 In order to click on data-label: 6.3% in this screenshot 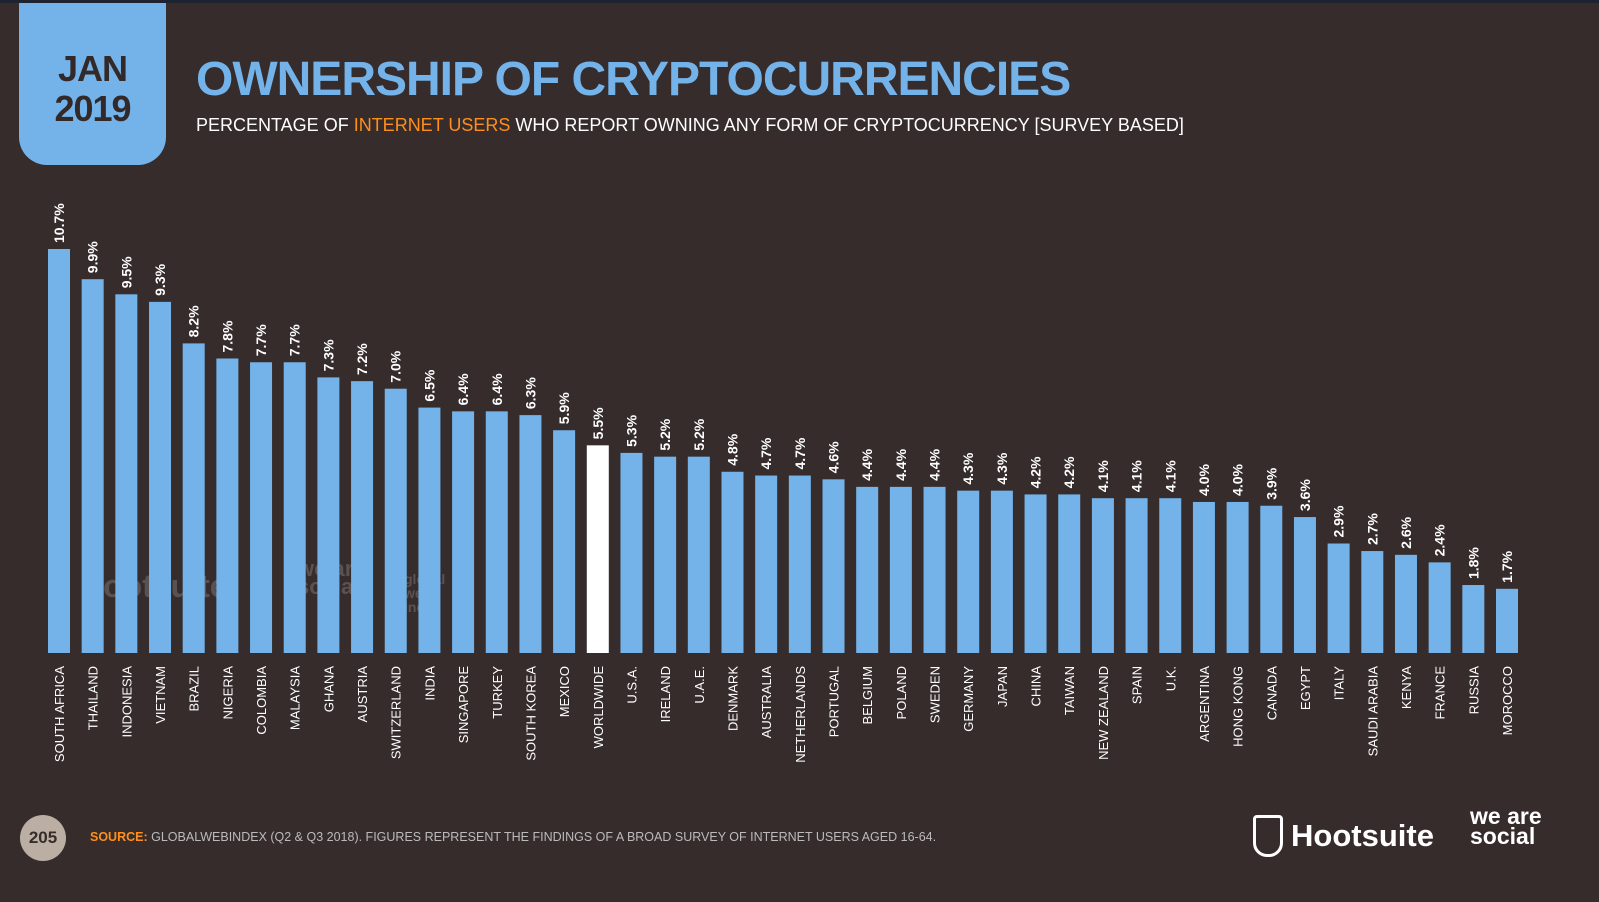, I will do `click(530, 393)`.